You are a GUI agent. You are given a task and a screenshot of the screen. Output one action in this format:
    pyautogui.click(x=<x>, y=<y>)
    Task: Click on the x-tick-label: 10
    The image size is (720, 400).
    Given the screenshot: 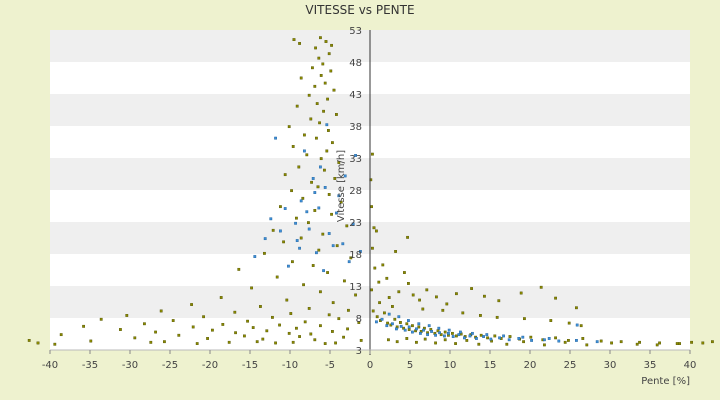 What is the action you would take?
    pyautogui.click(x=450, y=365)
    